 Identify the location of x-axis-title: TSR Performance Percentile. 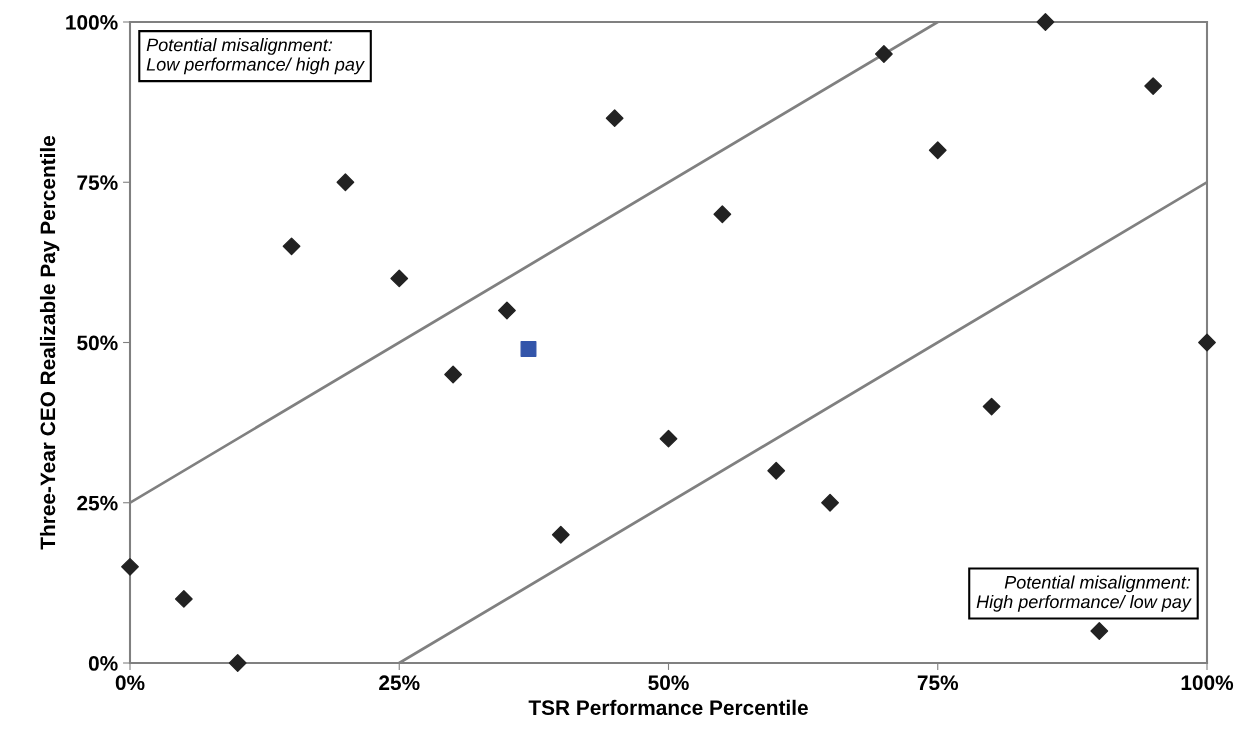
(668, 707).